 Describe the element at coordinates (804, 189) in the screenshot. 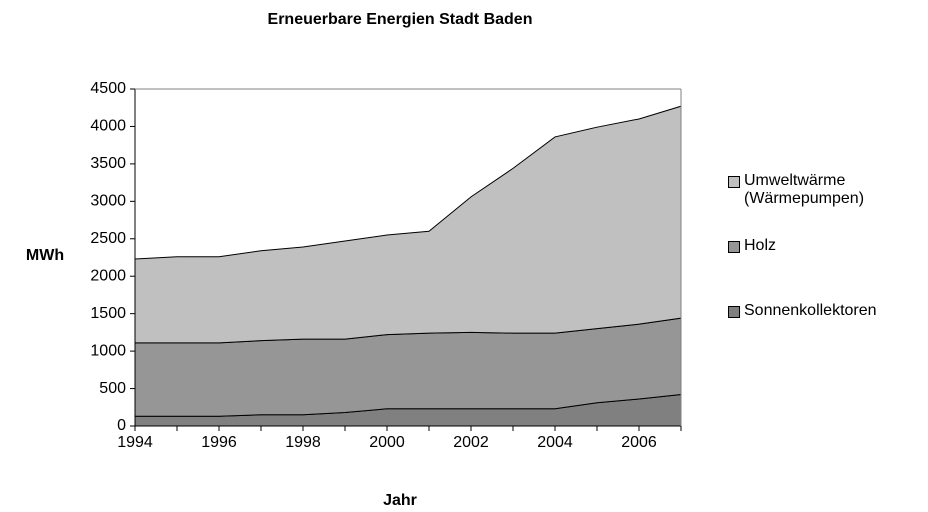

I see `legend-label: Umweltwärme (Wärmepumpen)` at that location.